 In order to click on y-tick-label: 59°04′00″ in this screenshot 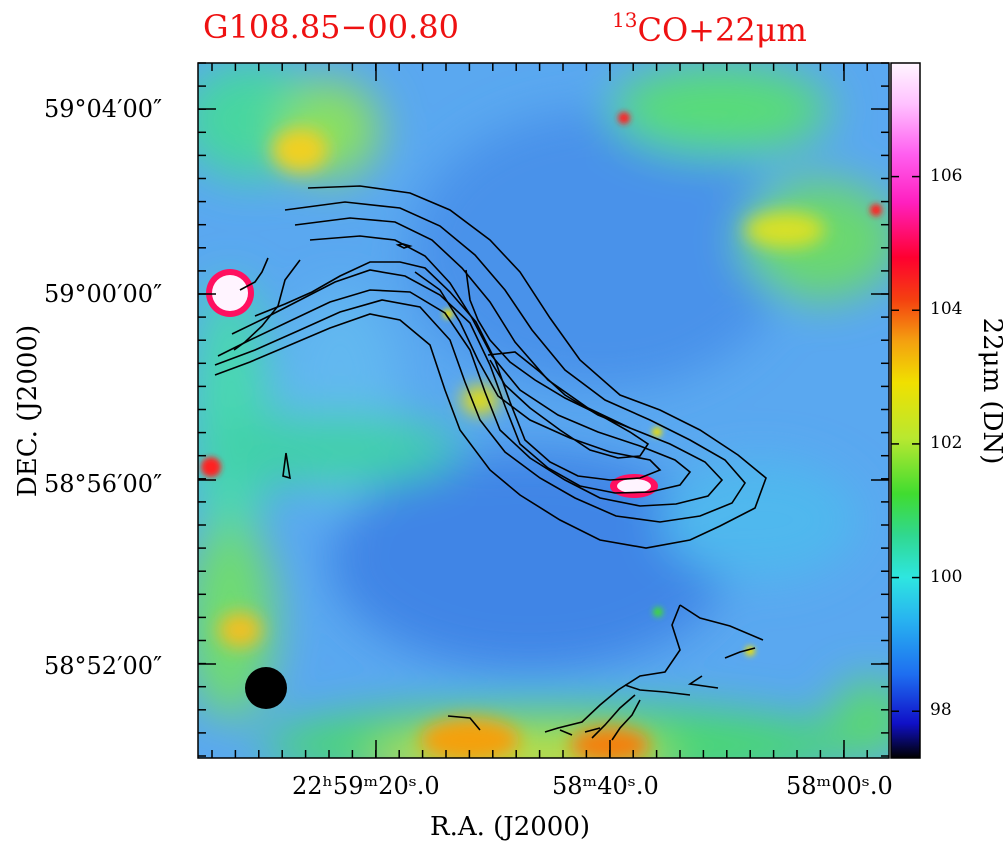, I will do `click(103, 109)`.